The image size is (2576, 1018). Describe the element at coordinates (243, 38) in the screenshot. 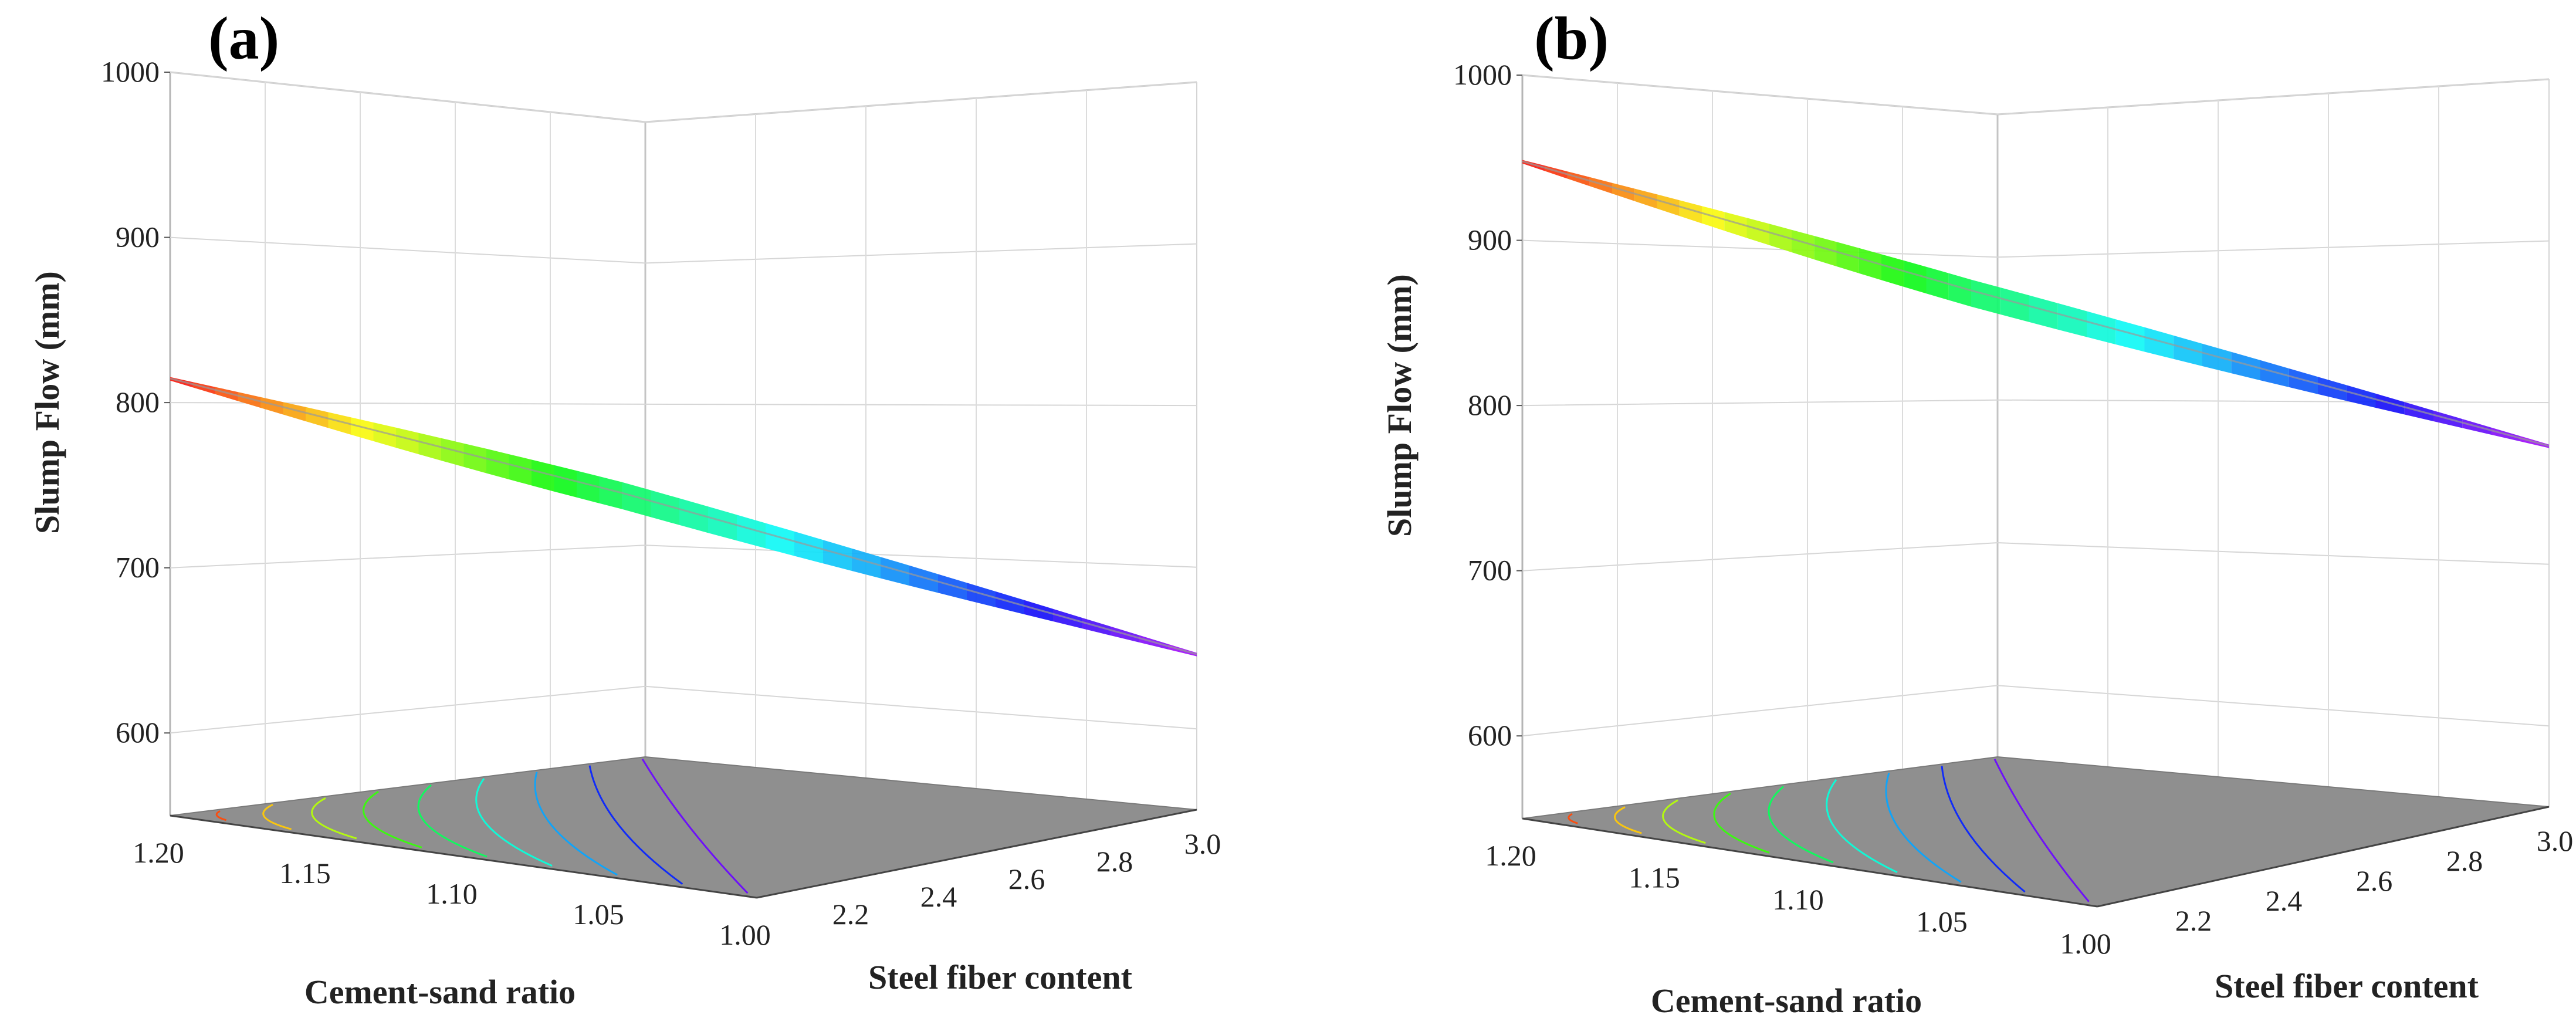

I see `panel-title: (a)` at that location.